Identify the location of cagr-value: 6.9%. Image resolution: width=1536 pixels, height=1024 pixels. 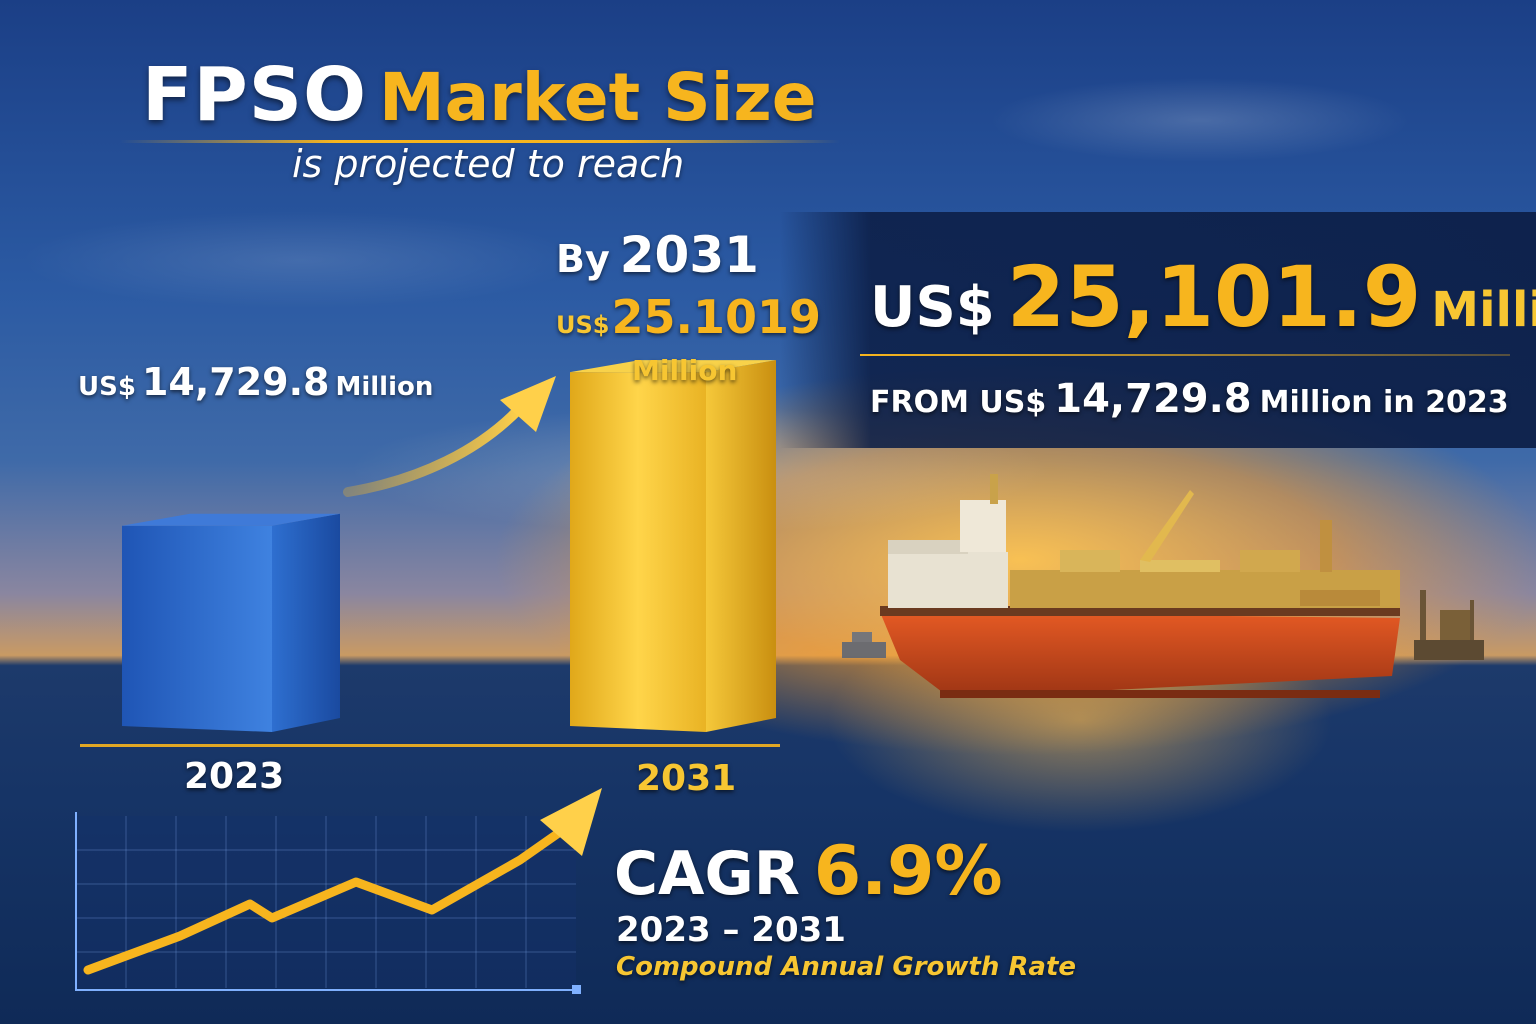
(908, 871).